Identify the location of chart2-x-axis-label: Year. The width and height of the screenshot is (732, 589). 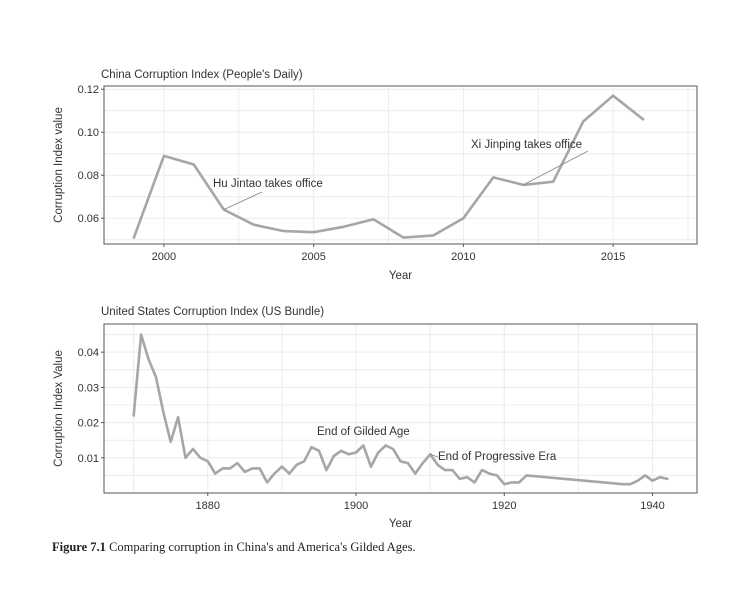
(400, 524).